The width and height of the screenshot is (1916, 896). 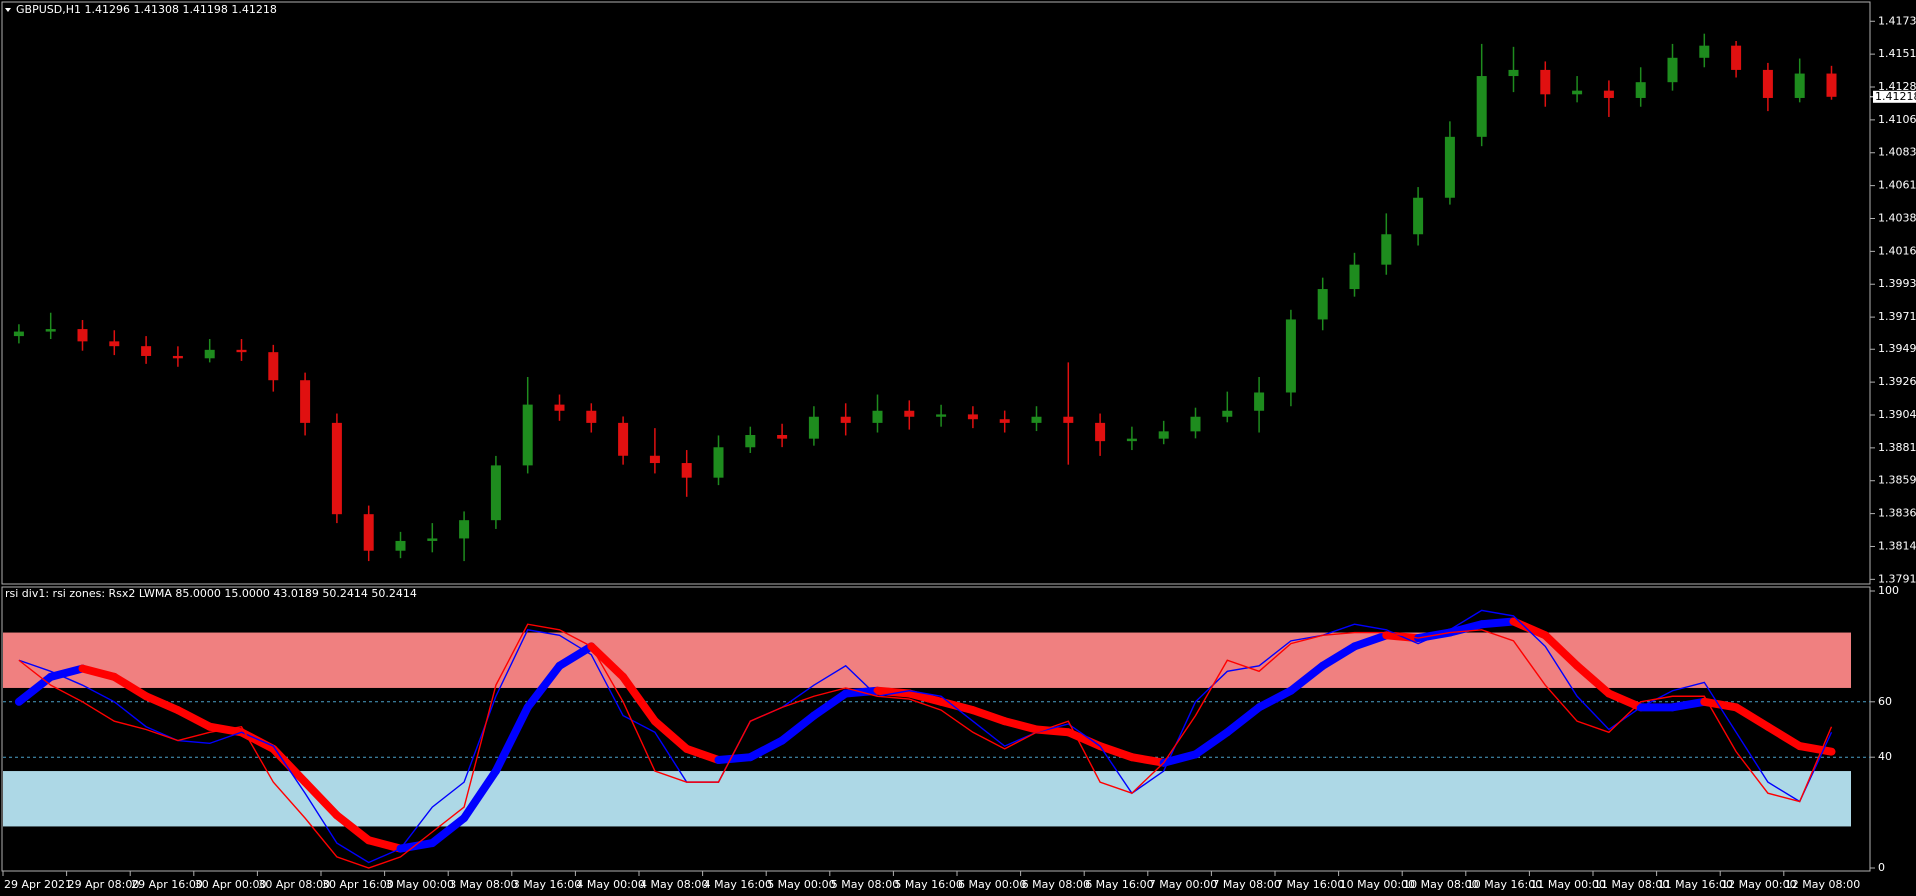 What do you see at coordinates (1183, 884) in the screenshot?
I see `x-tick-label: 7 May 00:00` at bounding box center [1183, 884].